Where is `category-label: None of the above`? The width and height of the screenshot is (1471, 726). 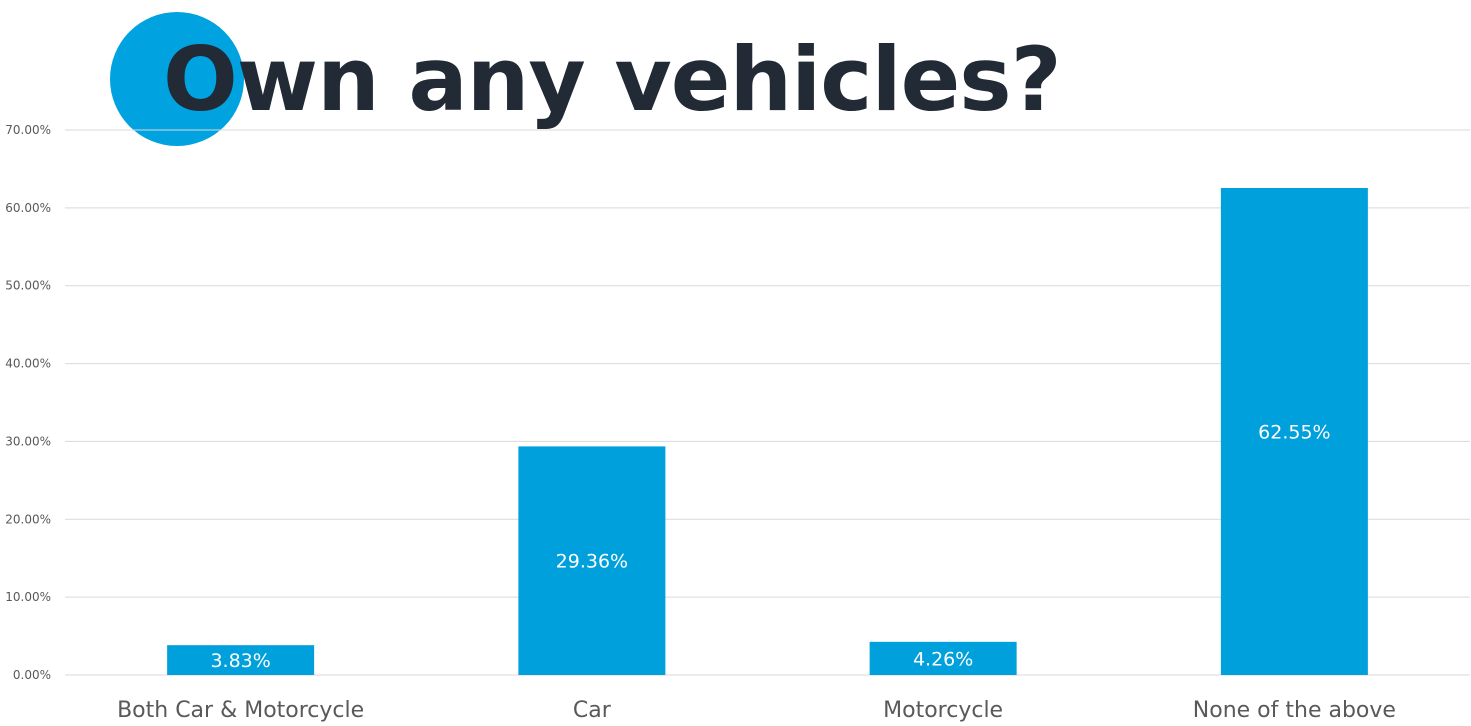
category-label: None of the above is located at coordinates (1294, 710).